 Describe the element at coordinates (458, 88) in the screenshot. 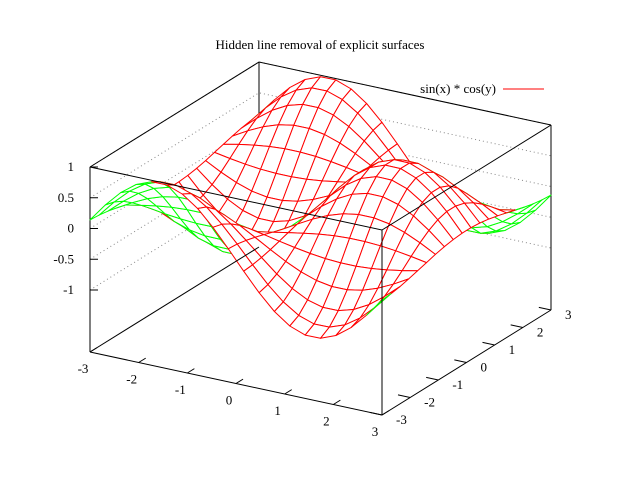

I see `legend-label: sin(x) * cos(y)` at that location.